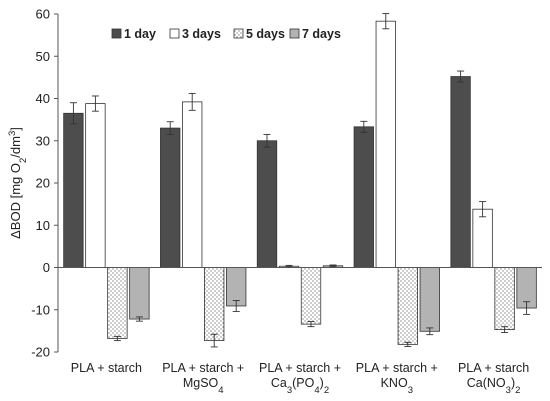 This screenshot has height=401, width=550. I want to click on y-tick-label: 50, so click(43, 56).